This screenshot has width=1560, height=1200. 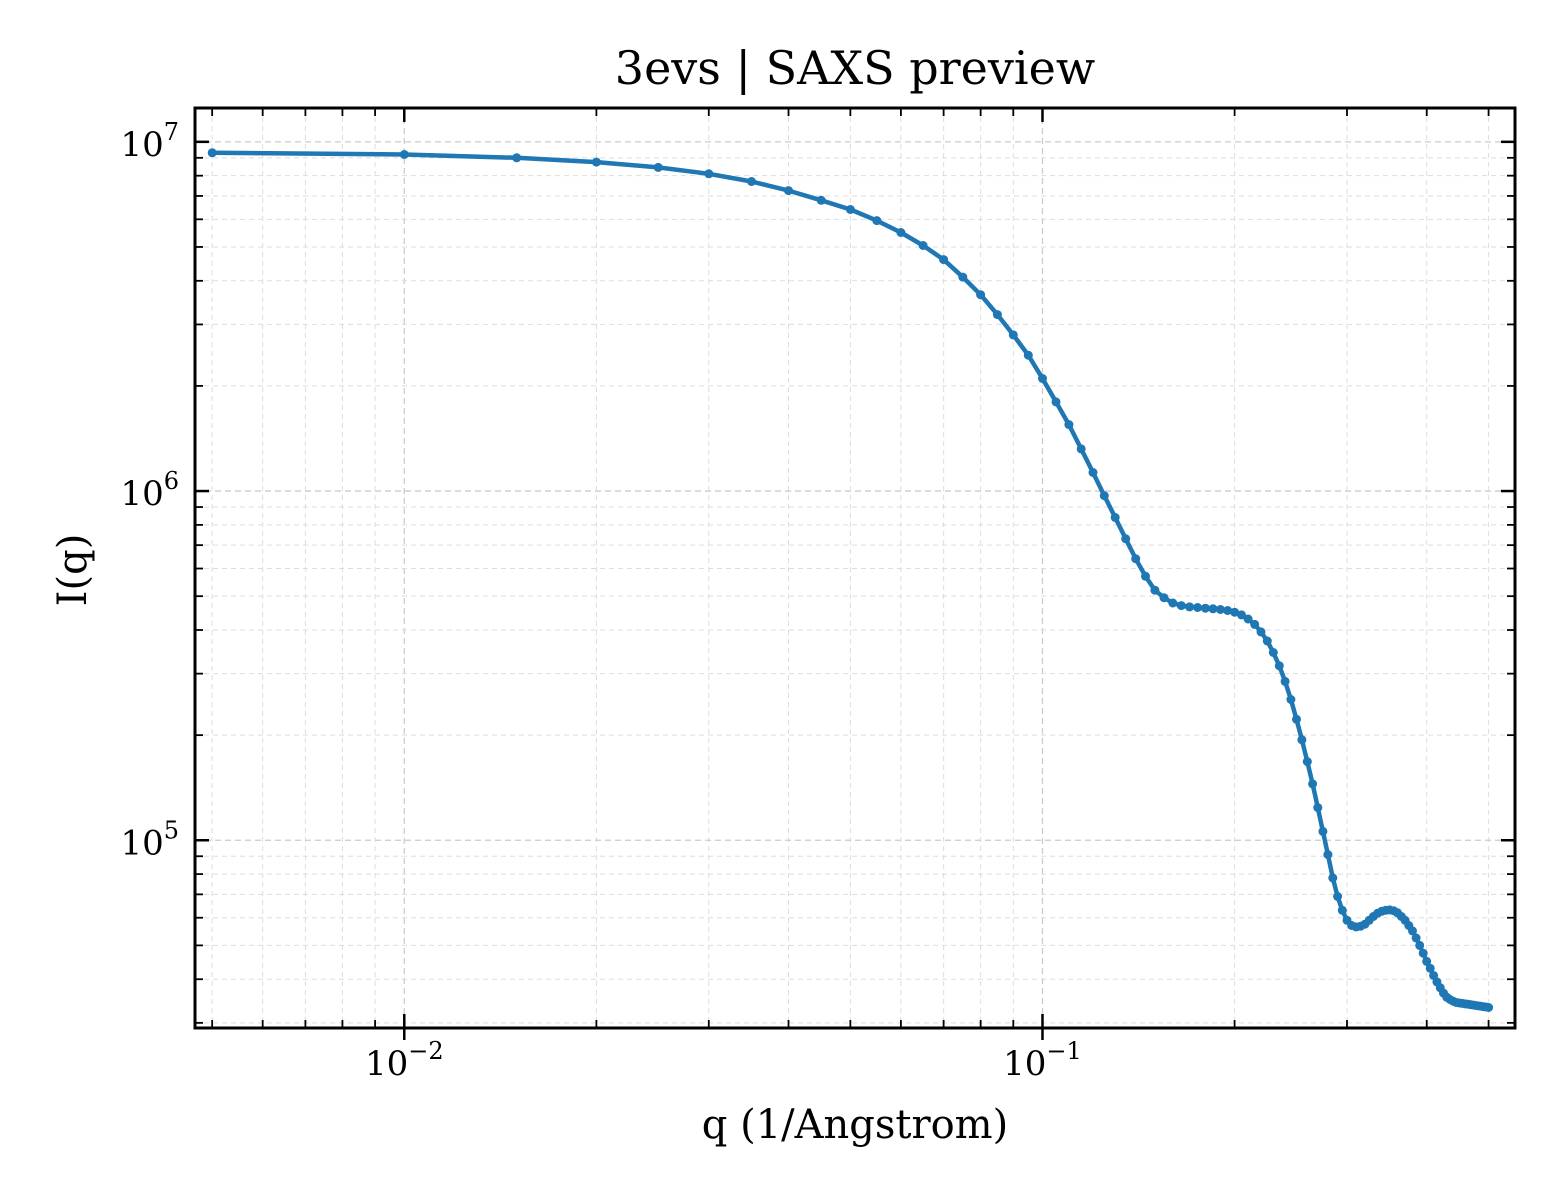 I want to click on x-tick-label: 10⁻¹, so click(x=1042, y=1060).